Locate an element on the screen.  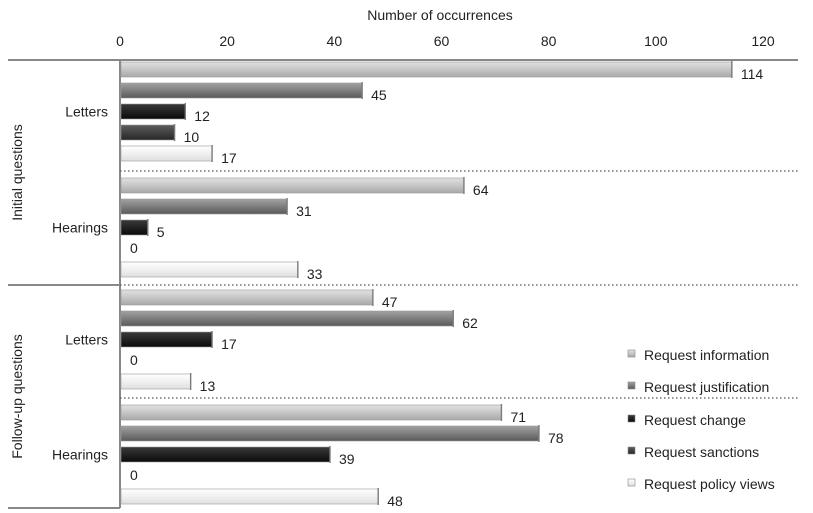
legend-label: Request change is located at coordinates (695, 420).